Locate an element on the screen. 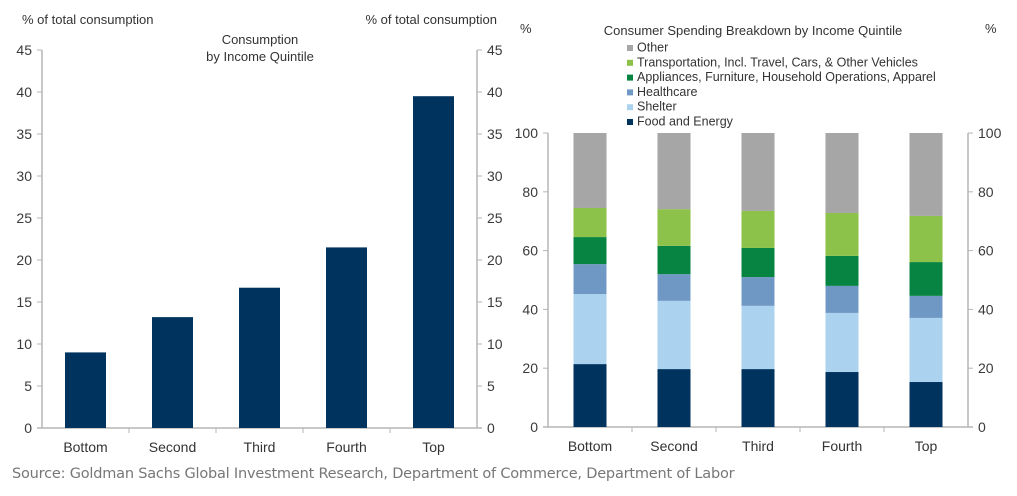  left-chart-title-line-1: Consumption is located at coordinates (260, 39).